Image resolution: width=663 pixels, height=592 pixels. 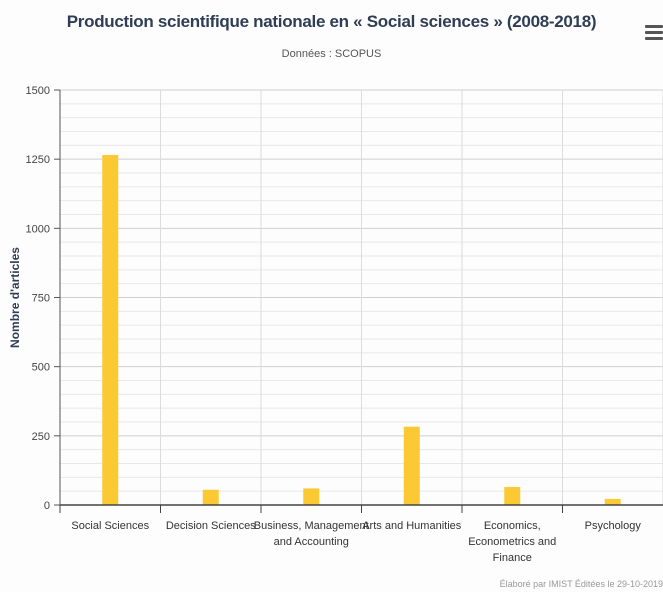 I want to click on y-tick-label: 1000, so click(x=38, y=229).